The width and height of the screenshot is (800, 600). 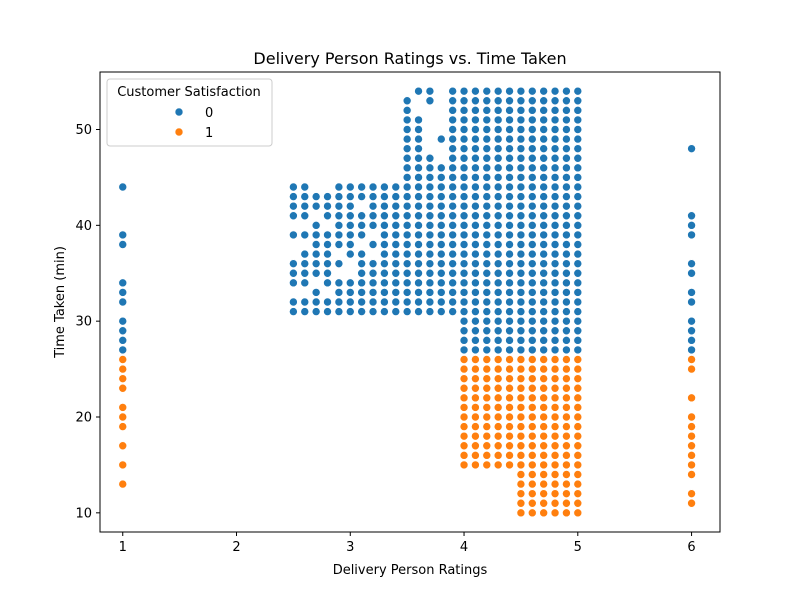 I want to click on x-tick-label: 6, so click(x=691, y=547).